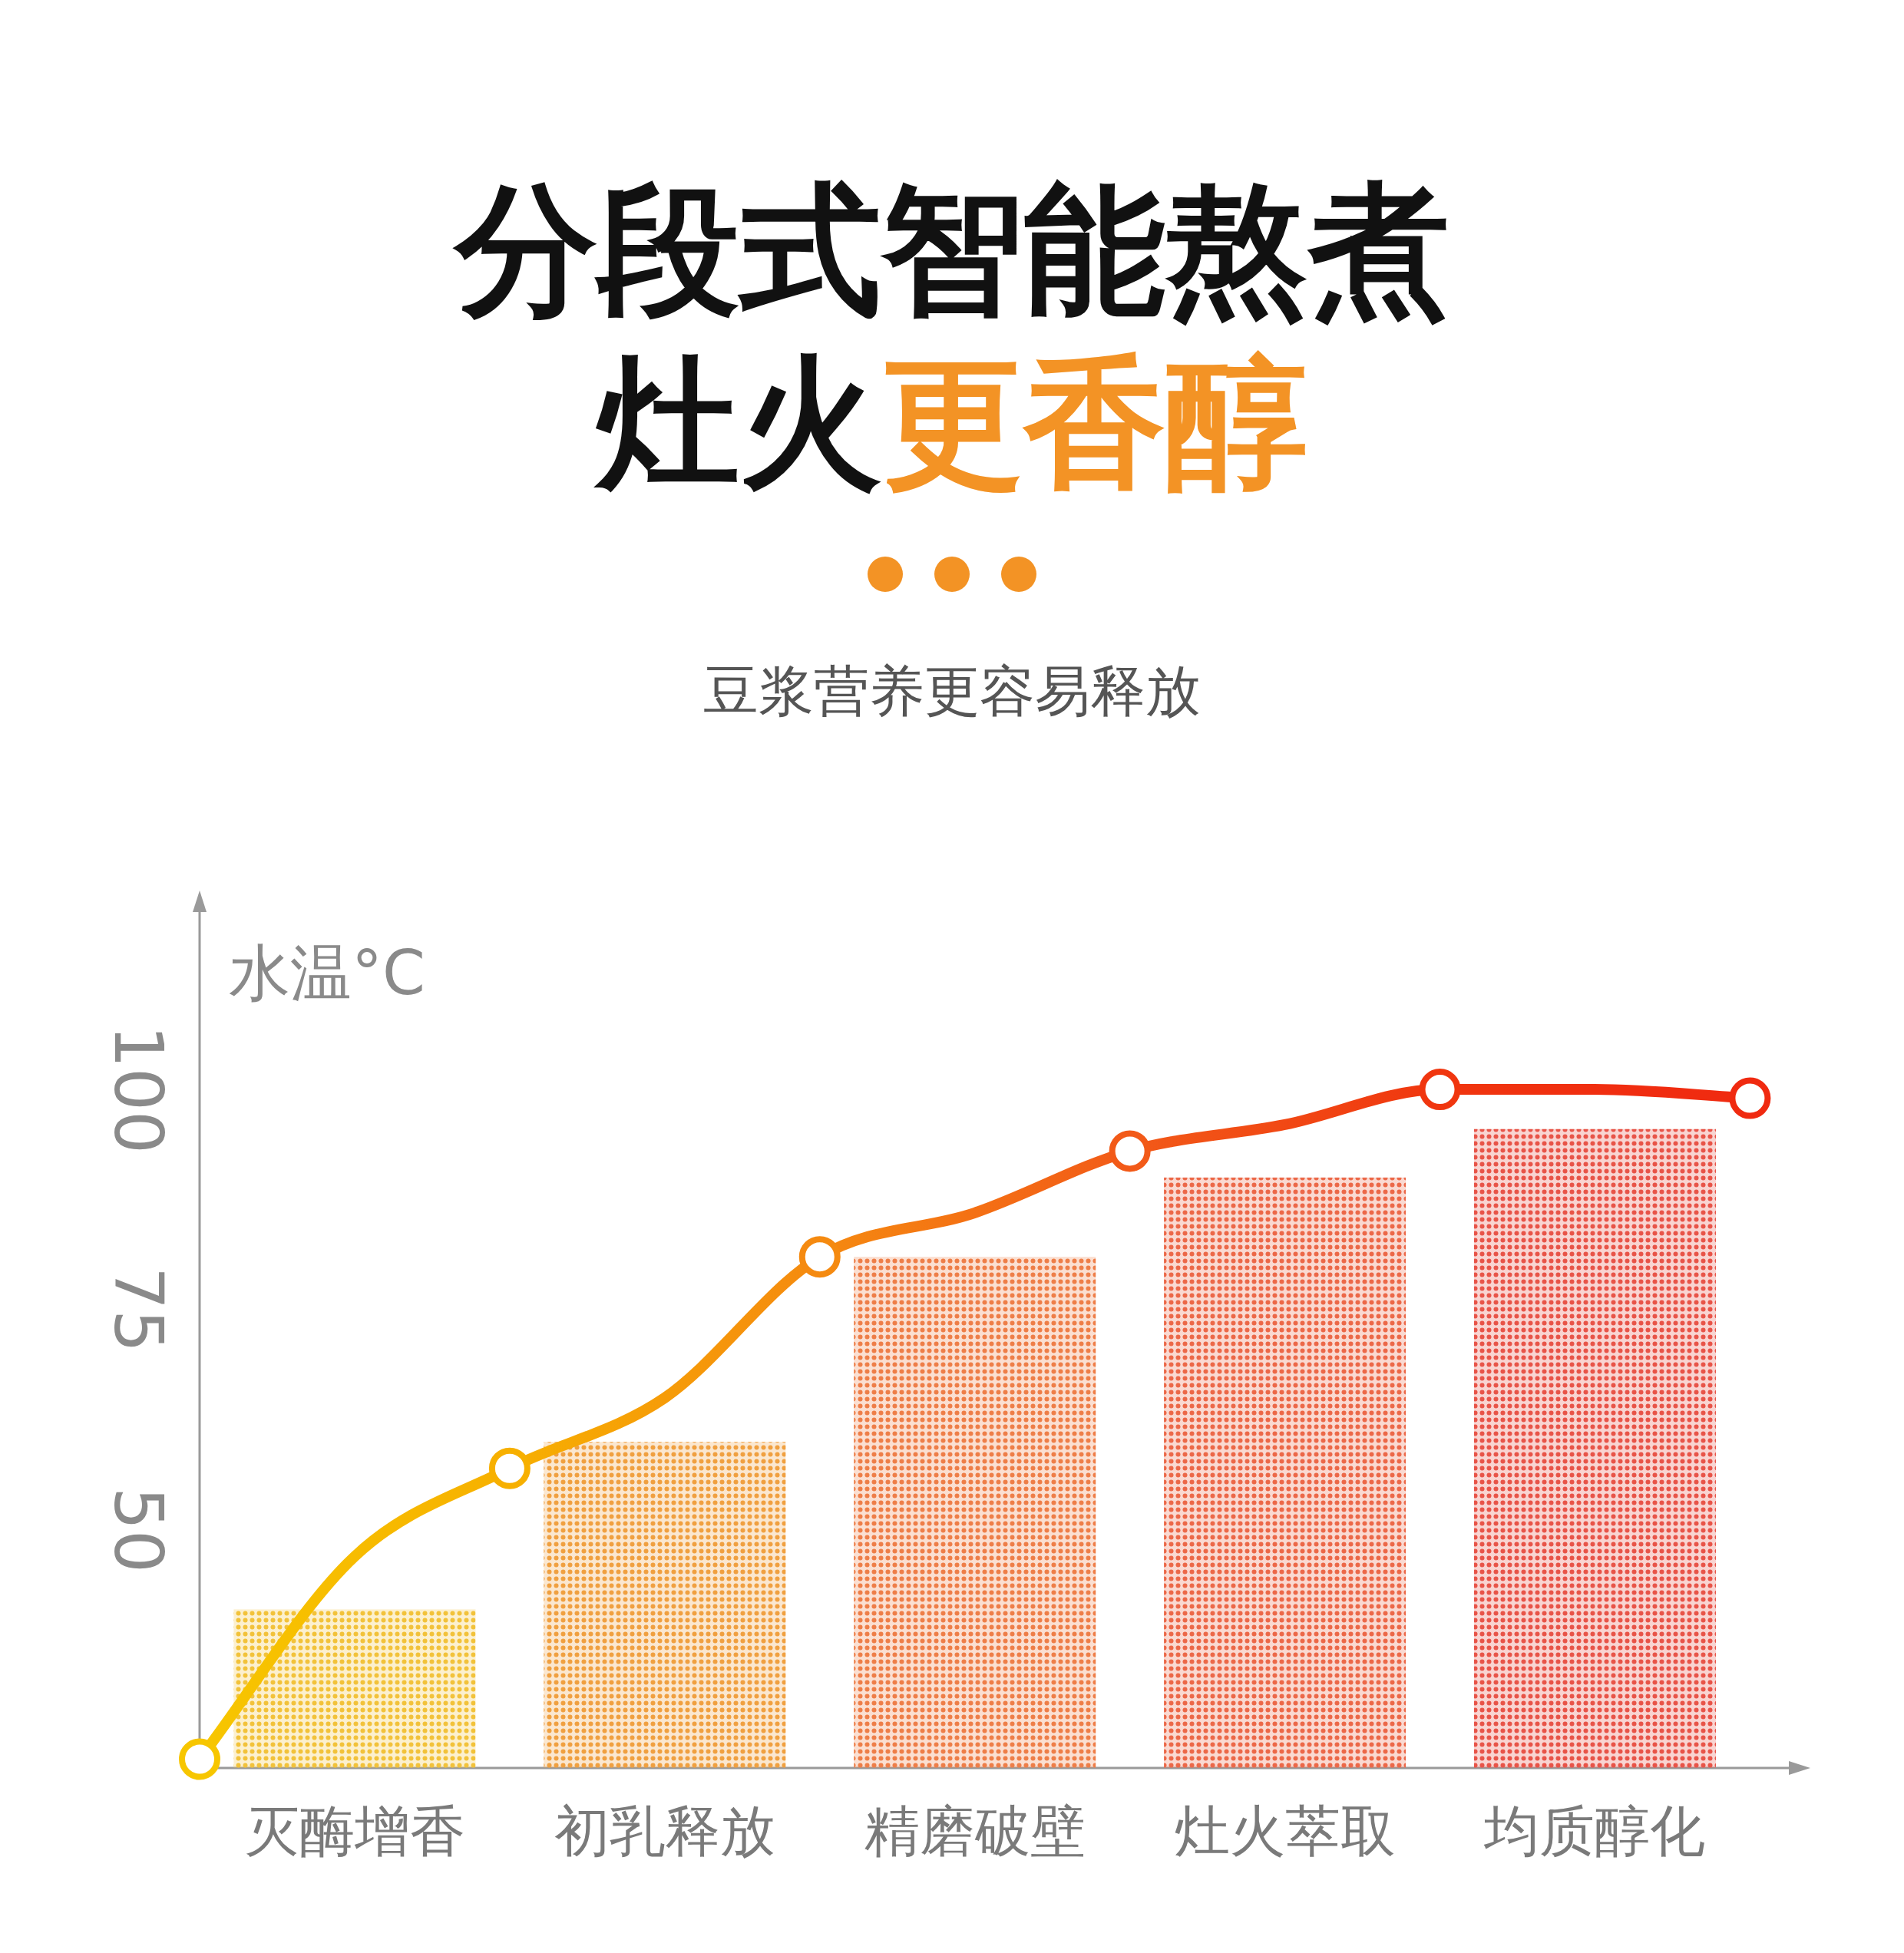 Image resolution: width=1904 pixels, height=1953 pixels. What do you see at coordinates (1594, 1831) in the screenshot?
I see `x-tick-label: 均质醇化` at bounding box center [1594, 1831].